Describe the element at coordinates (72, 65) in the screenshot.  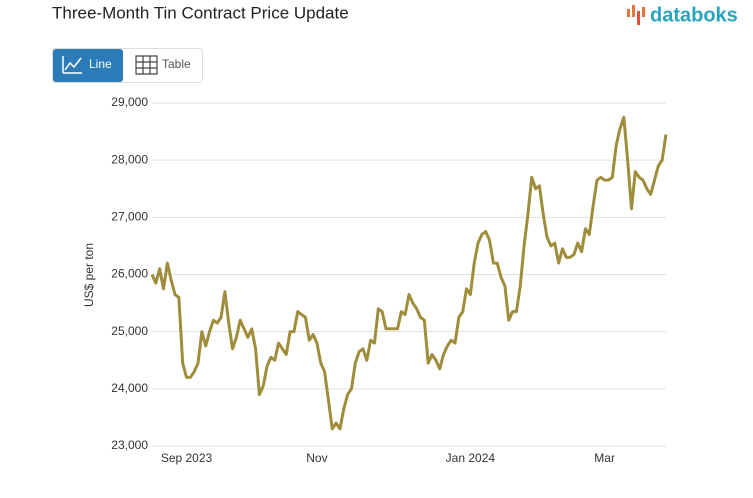
I see `line-icon` at that location.